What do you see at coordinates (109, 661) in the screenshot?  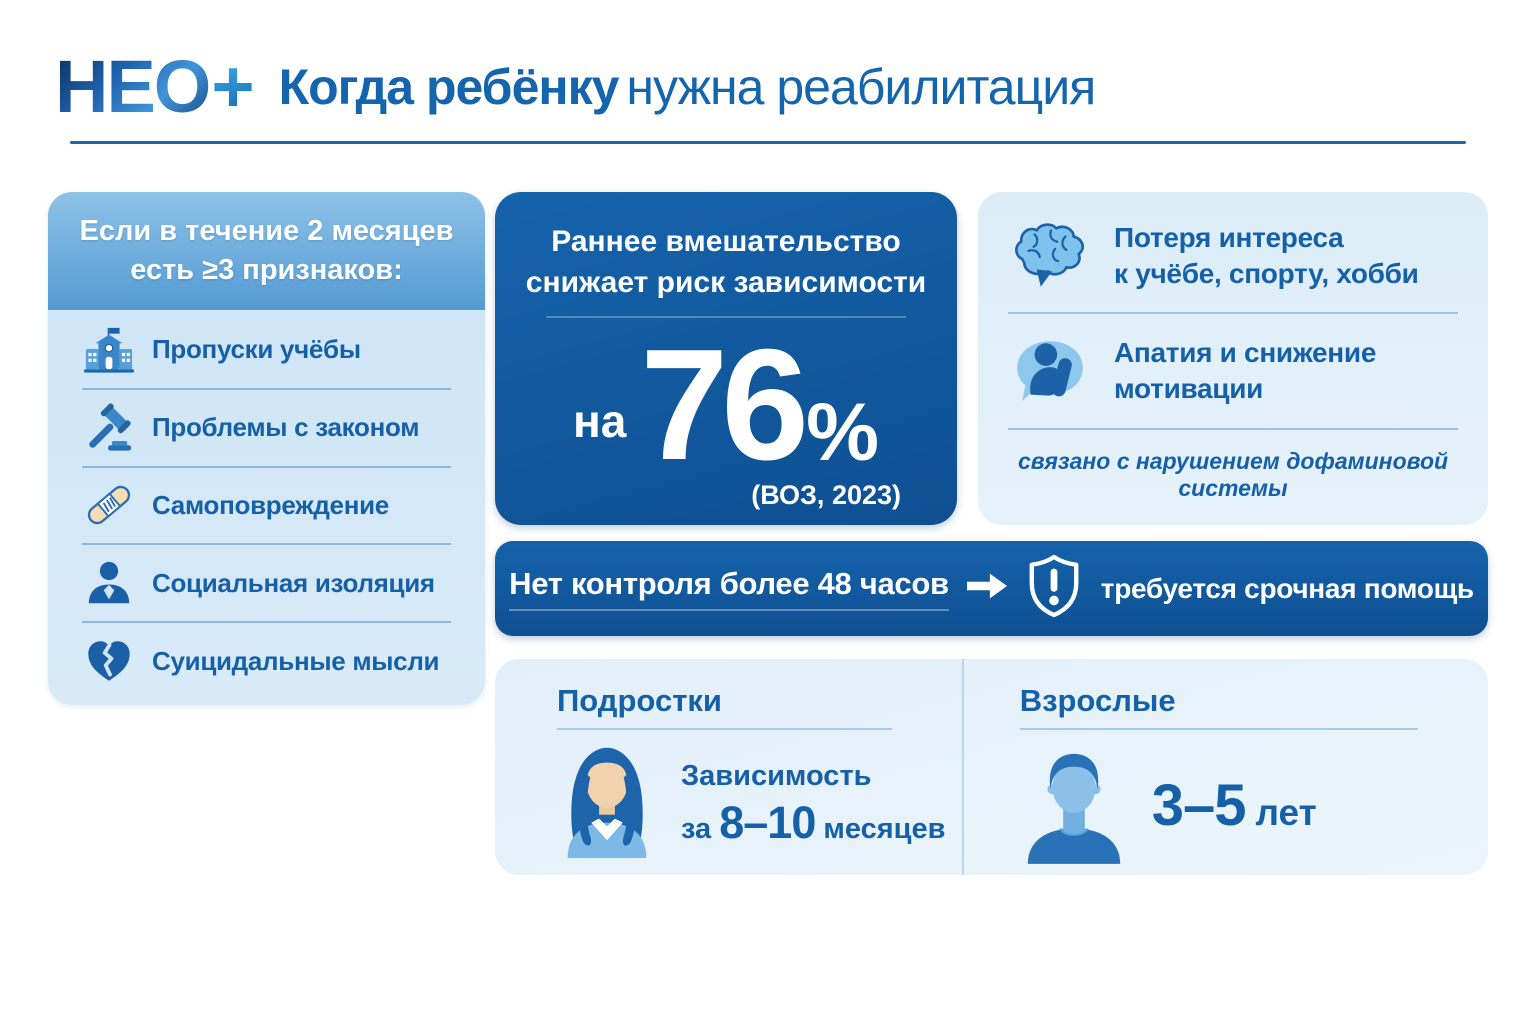 I see `broken-heart-icon` at bounding box center [109, 661].